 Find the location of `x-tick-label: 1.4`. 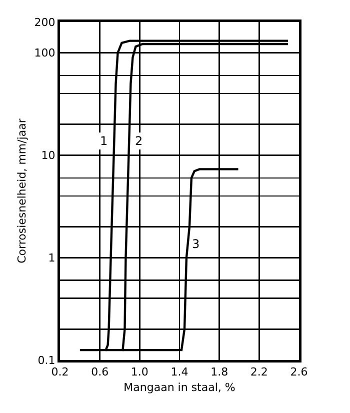

x-tick-label: 1.4 is located at coordinates (179, 372).